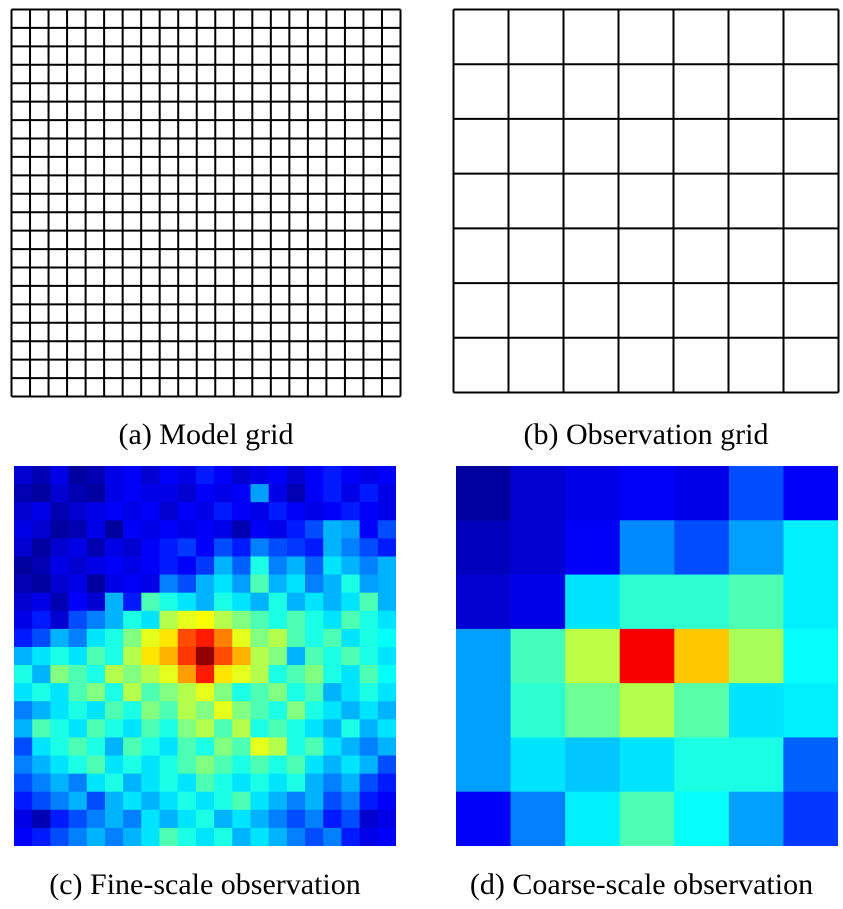 The image size is (843, 909). What do you see at coordinates (205, 884) in the screenshot?
I see `caption-fine-scale: (c) Fine-scale observation` at bounding box center [205, 884].